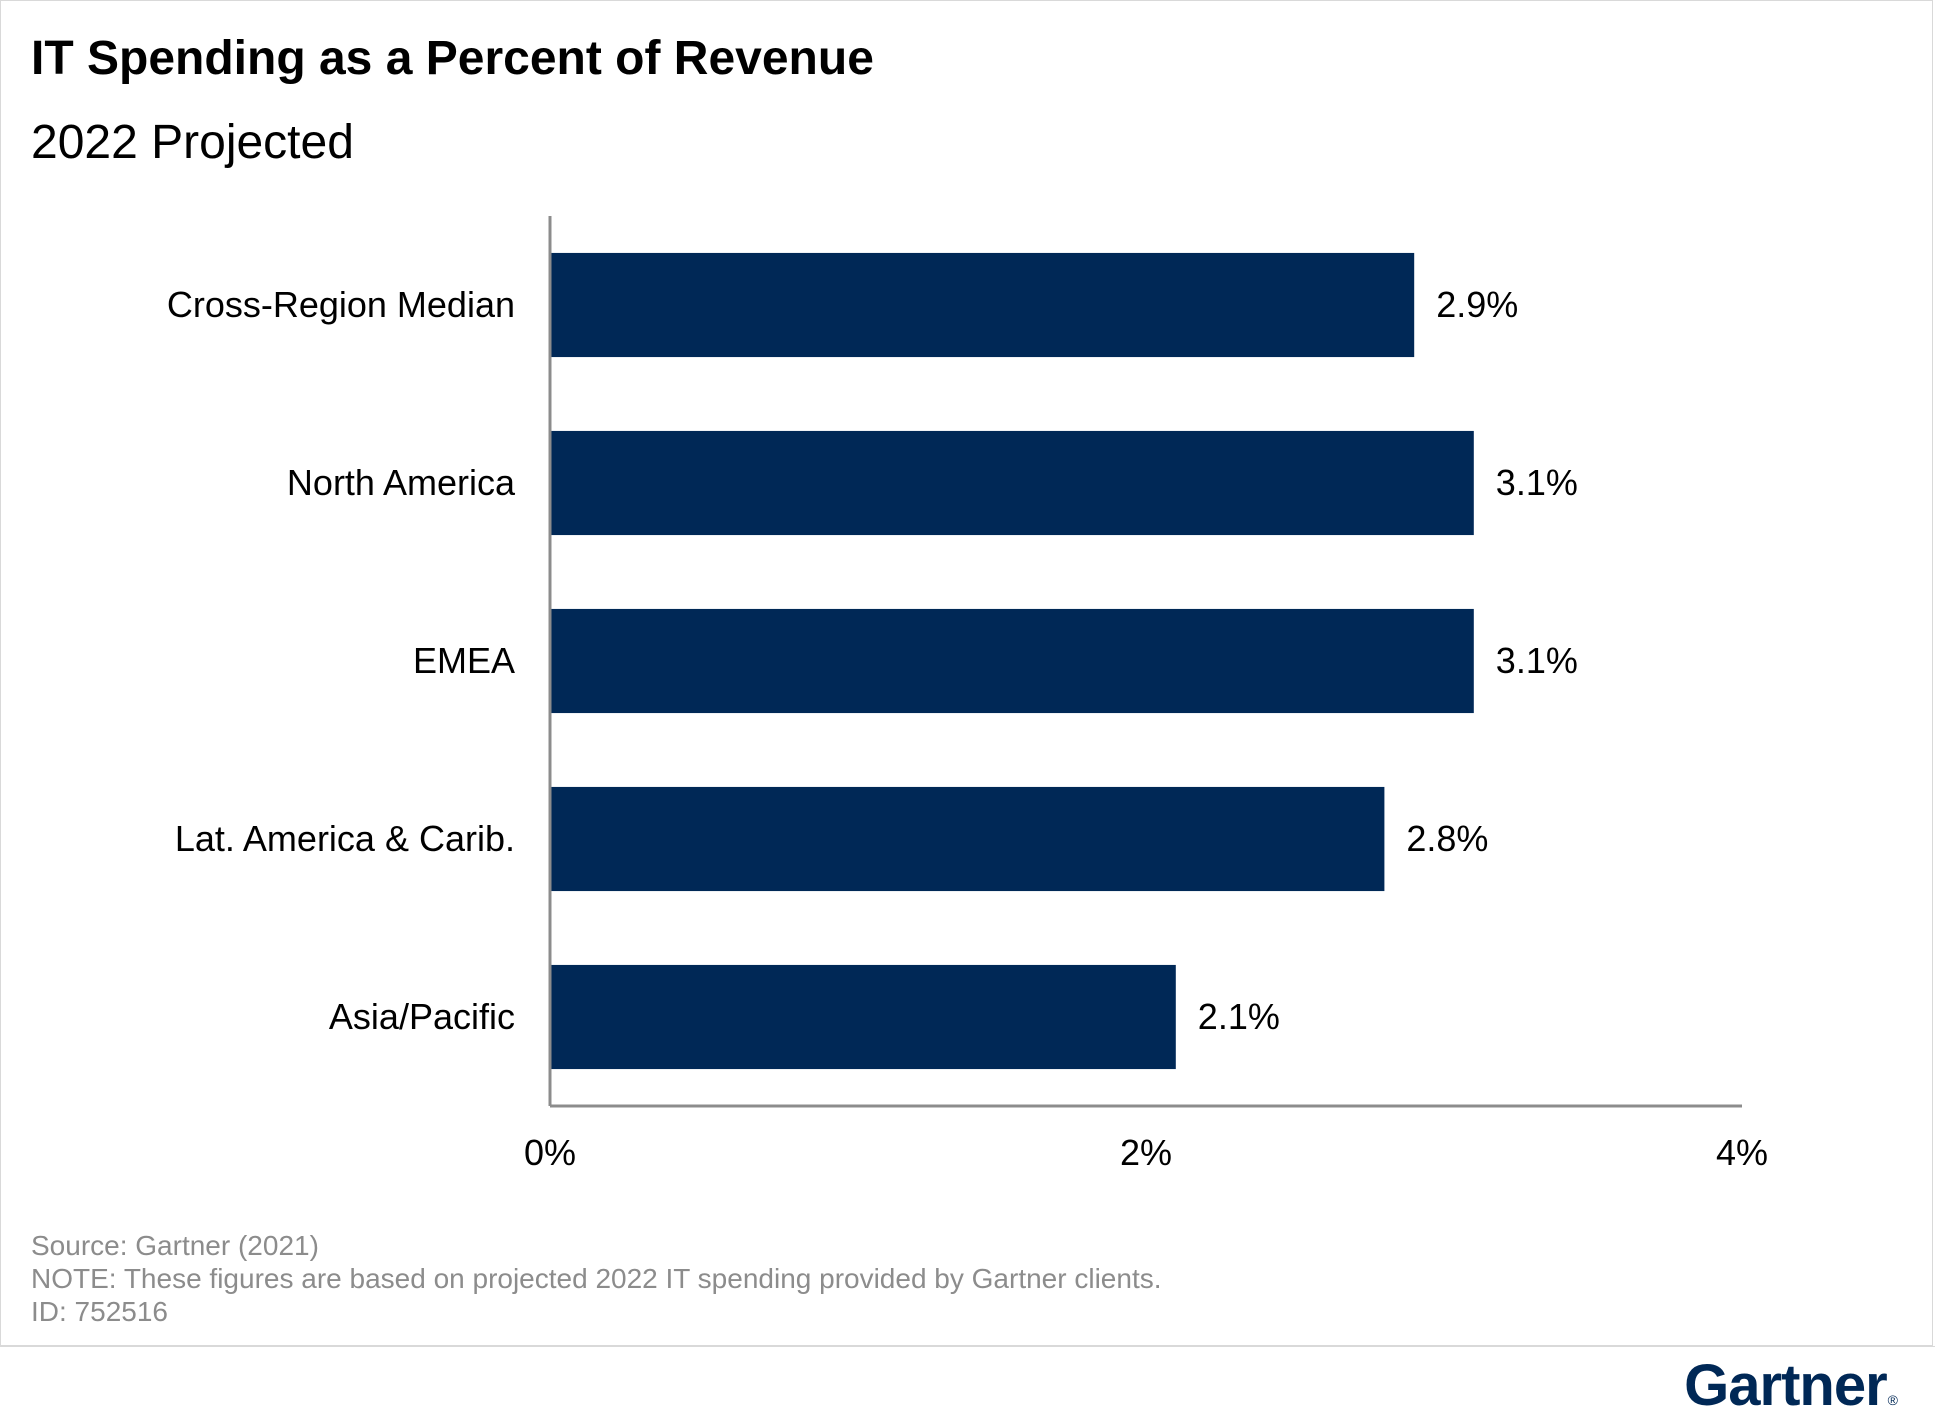 The image size is (1935, 1422). I want to click on category-label-0: Cross-Region Median, so click(341, 304).